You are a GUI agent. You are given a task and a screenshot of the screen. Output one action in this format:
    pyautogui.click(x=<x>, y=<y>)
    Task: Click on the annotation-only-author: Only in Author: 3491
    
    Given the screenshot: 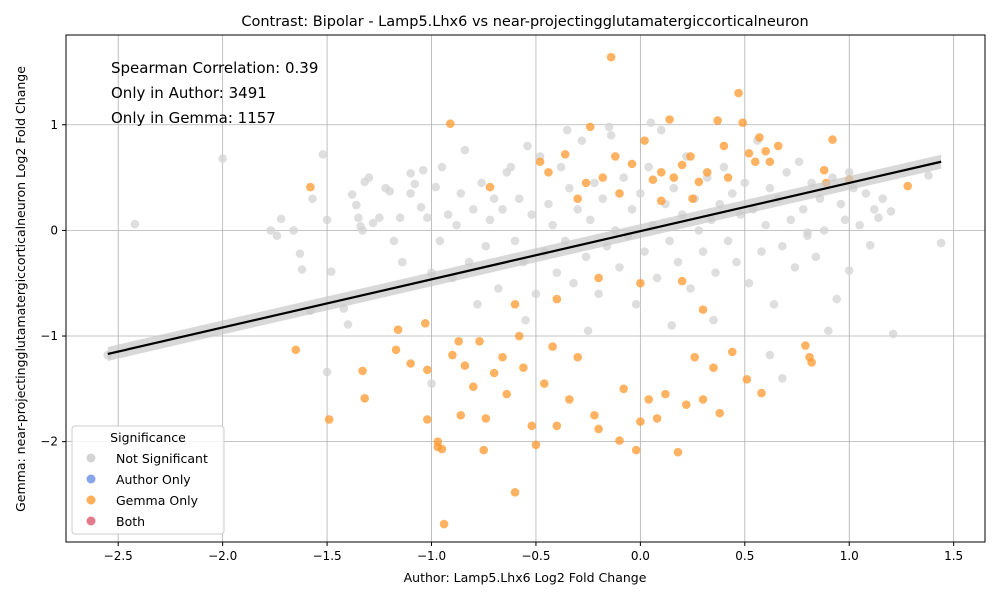 What is the action you would take?
    pyautogui.click(x=189, y=93)
    